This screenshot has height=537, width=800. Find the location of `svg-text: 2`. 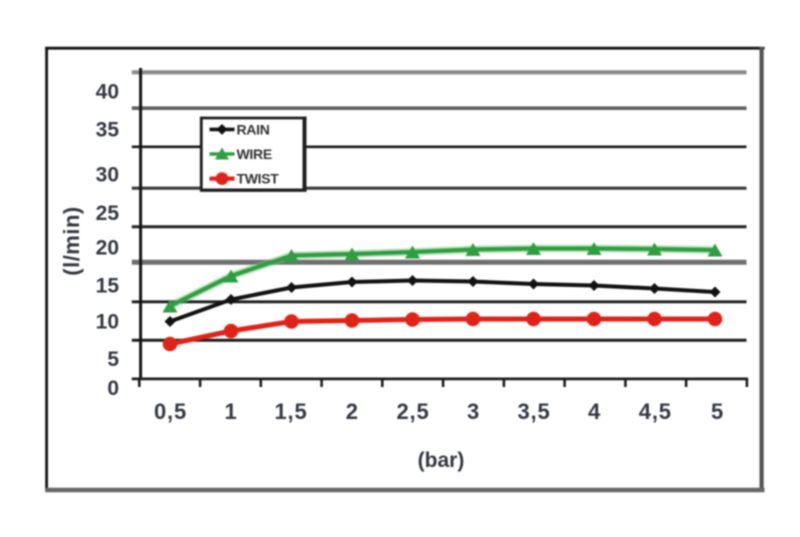

svg-text: 2 is located at coordinates (352, 411).